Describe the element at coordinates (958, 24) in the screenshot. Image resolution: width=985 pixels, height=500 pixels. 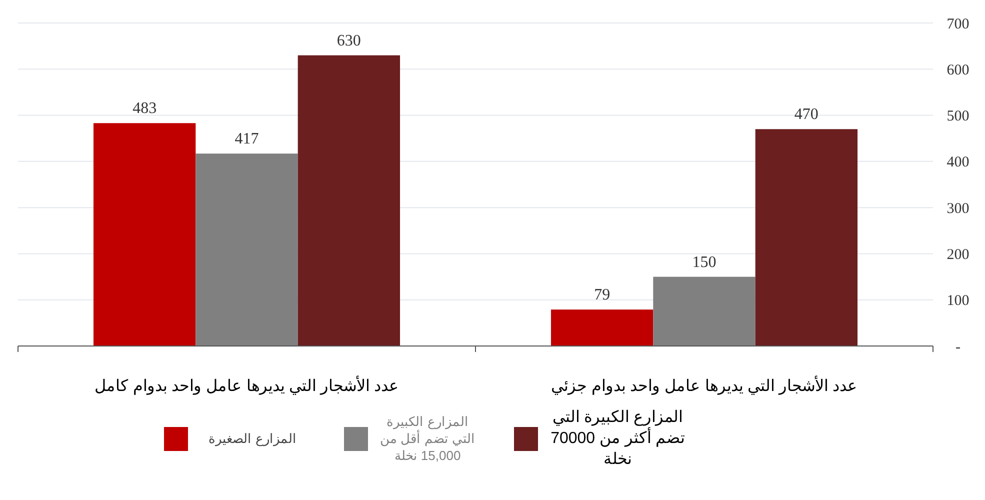
I see `y-tick-label: 700` at that location.